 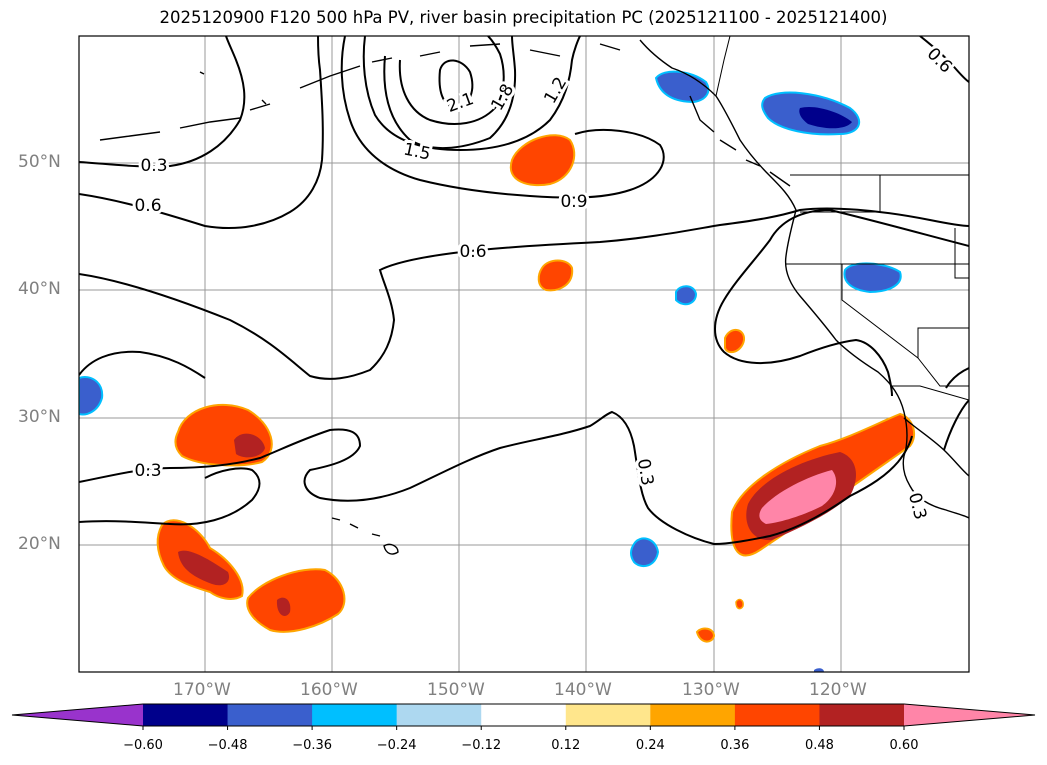 I want to click on lat-label: 40°N, so click(x=39, y=289).